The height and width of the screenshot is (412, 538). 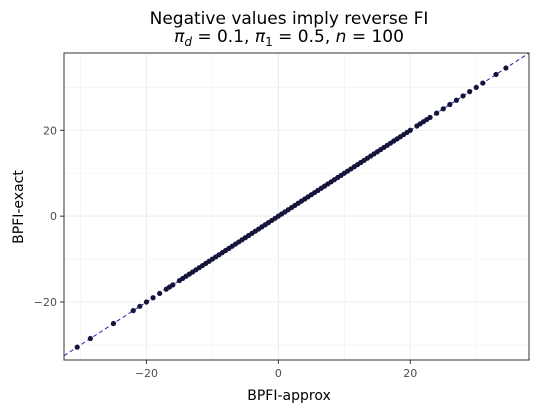 What do you see at coordinates (289, 19) in the screenshot?
I see `chart-title: Negative values imply reverse FI` at bounding box center [289, 19].